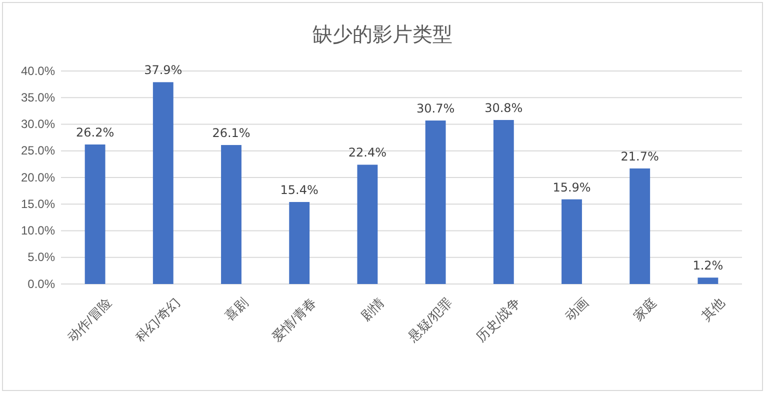 The image size is (765, 393). I want to click on y-tick-label: 20.0%, so click(38, 177).